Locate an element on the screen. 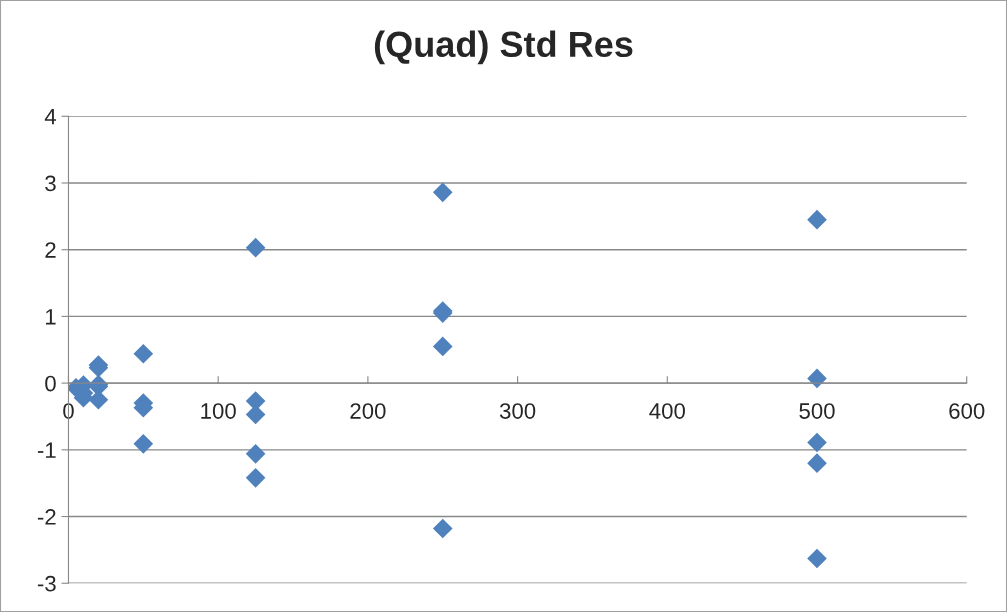 The image size is (1007, 612). y-tick-label: 4 is located at coordinates (50, 117).